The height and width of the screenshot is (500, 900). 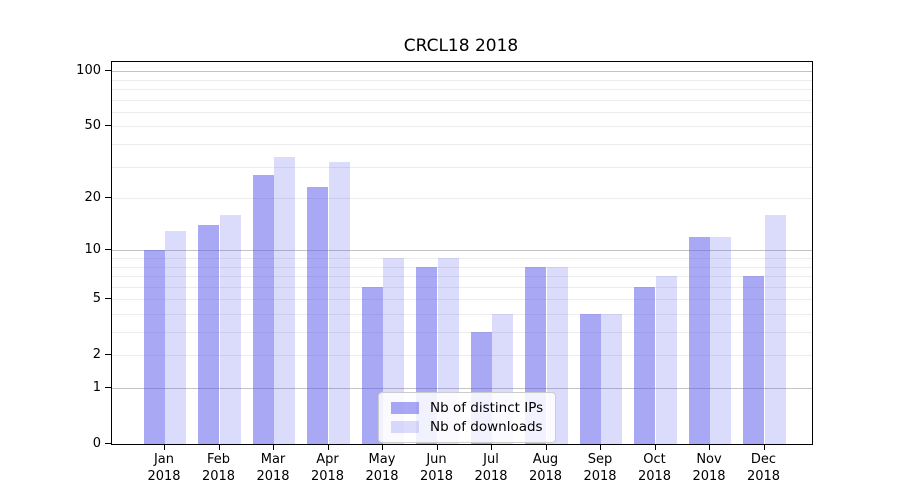 I want to click on legend-swatch-downloads, so click(x=405, y=426).